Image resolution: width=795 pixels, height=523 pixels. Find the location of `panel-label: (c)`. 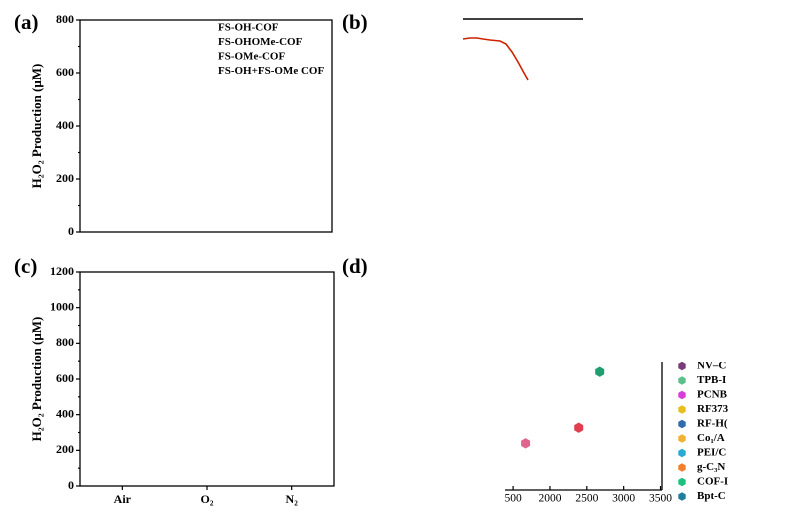

panel-label: (c) is located at coordinates (25, 266).